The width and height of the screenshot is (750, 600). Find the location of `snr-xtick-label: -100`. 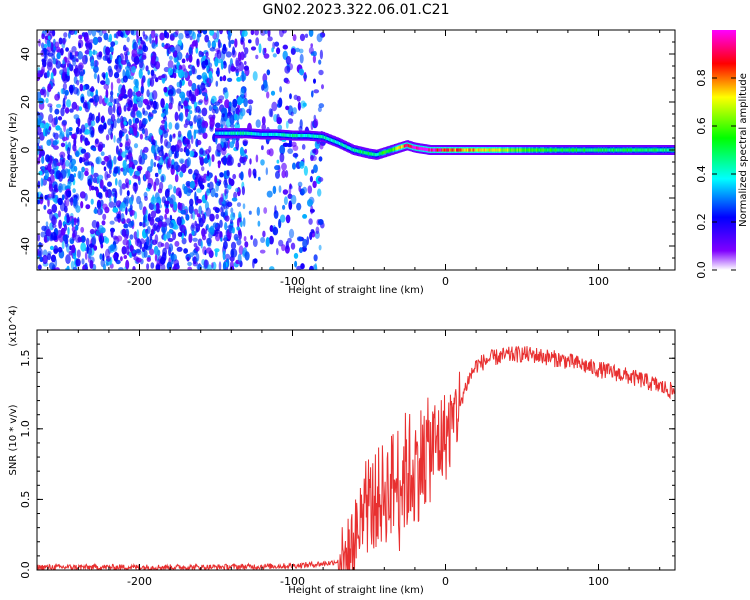

snr-xtick-label: -100 is located at coordinates (292, 581).